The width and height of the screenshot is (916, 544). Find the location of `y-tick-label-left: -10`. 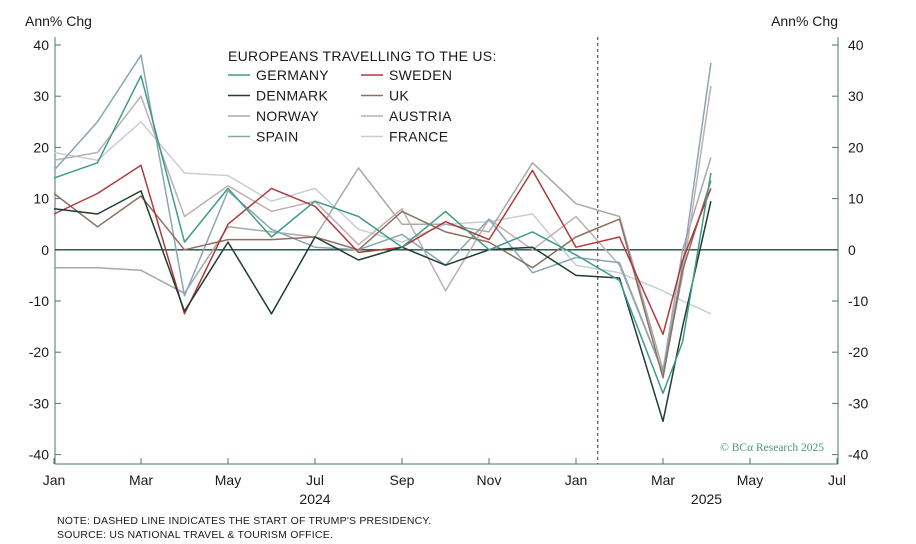

y-tick-label-left: -10 is located at coordinates (39, 301).